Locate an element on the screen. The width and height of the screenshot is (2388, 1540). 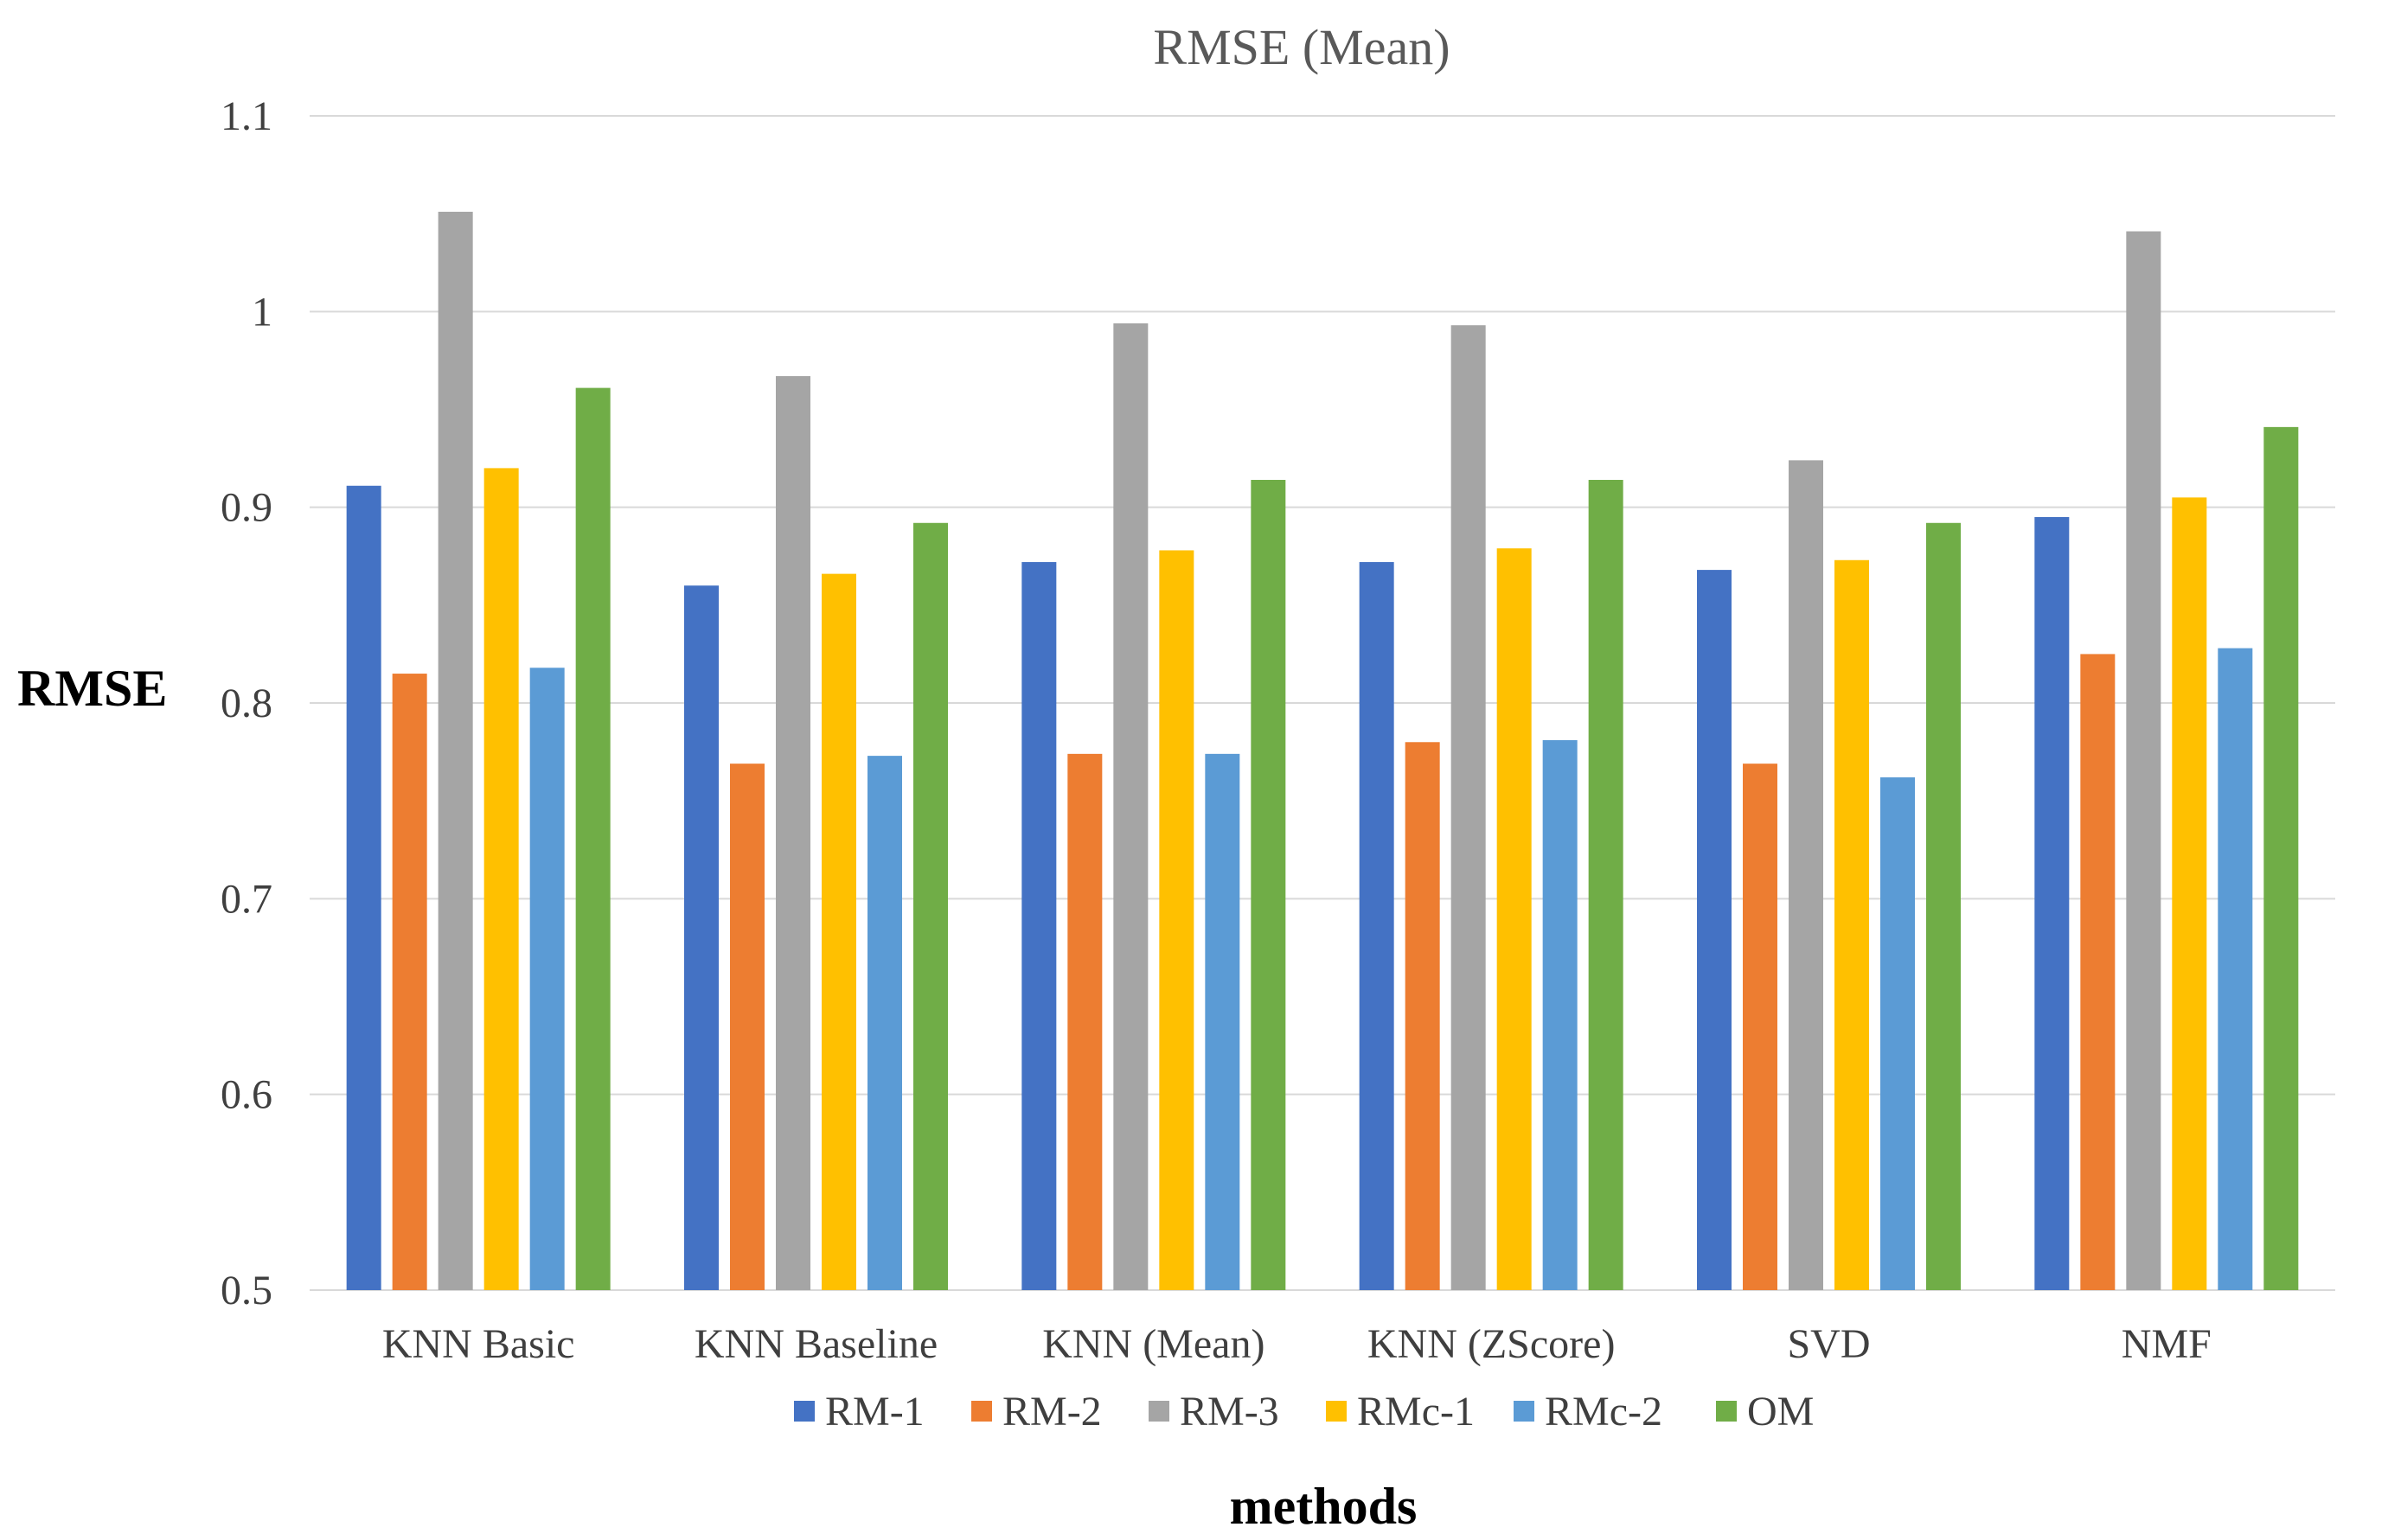
bar-om-knn-baseline is located at coordinates (931, 906).